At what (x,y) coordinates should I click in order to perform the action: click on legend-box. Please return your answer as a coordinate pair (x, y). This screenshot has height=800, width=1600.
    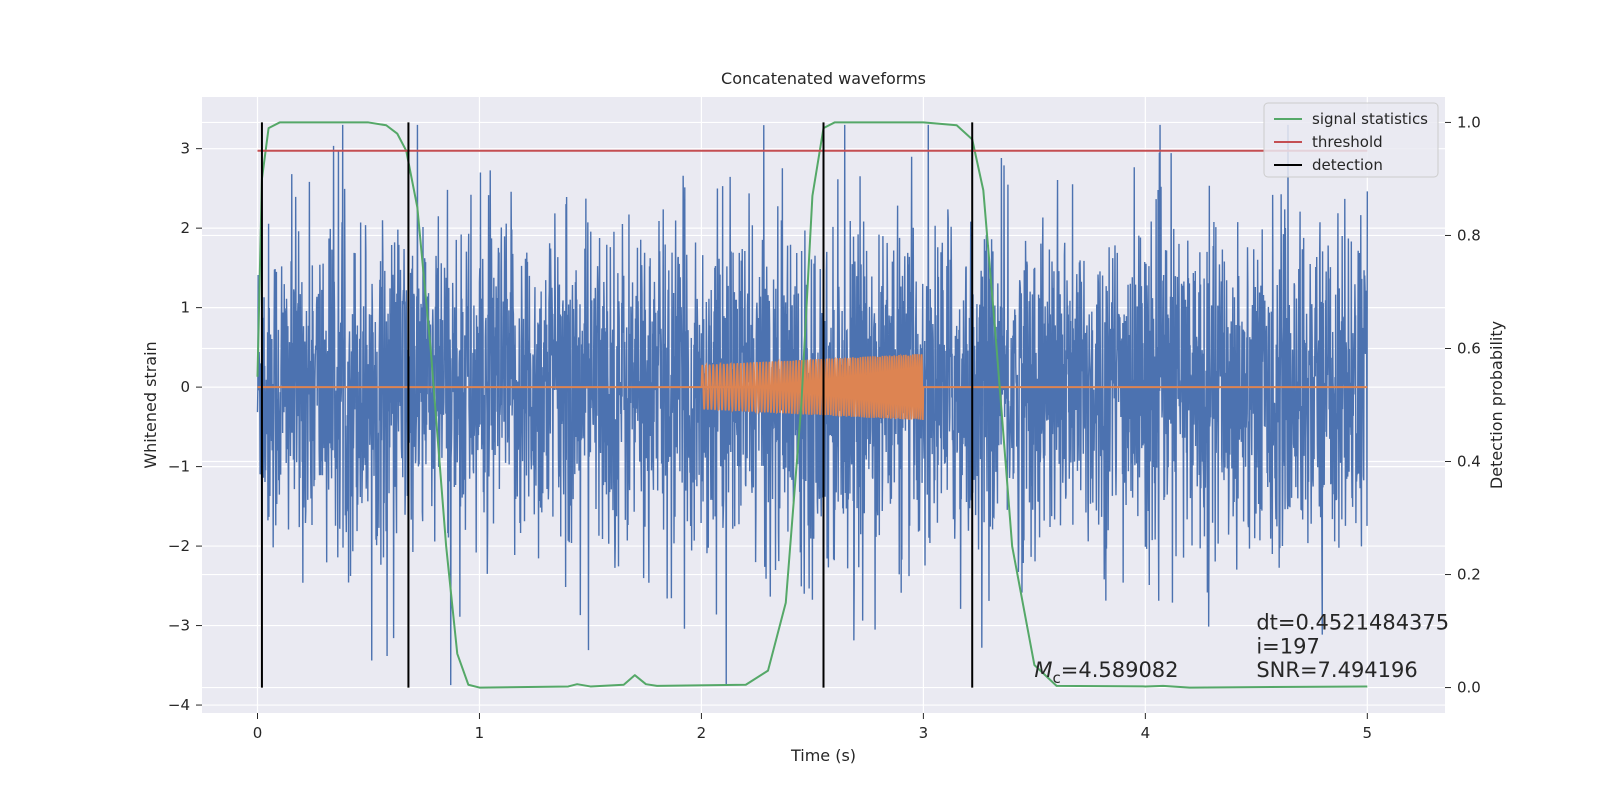
    Looking at the image, I should click on (1351, 140).